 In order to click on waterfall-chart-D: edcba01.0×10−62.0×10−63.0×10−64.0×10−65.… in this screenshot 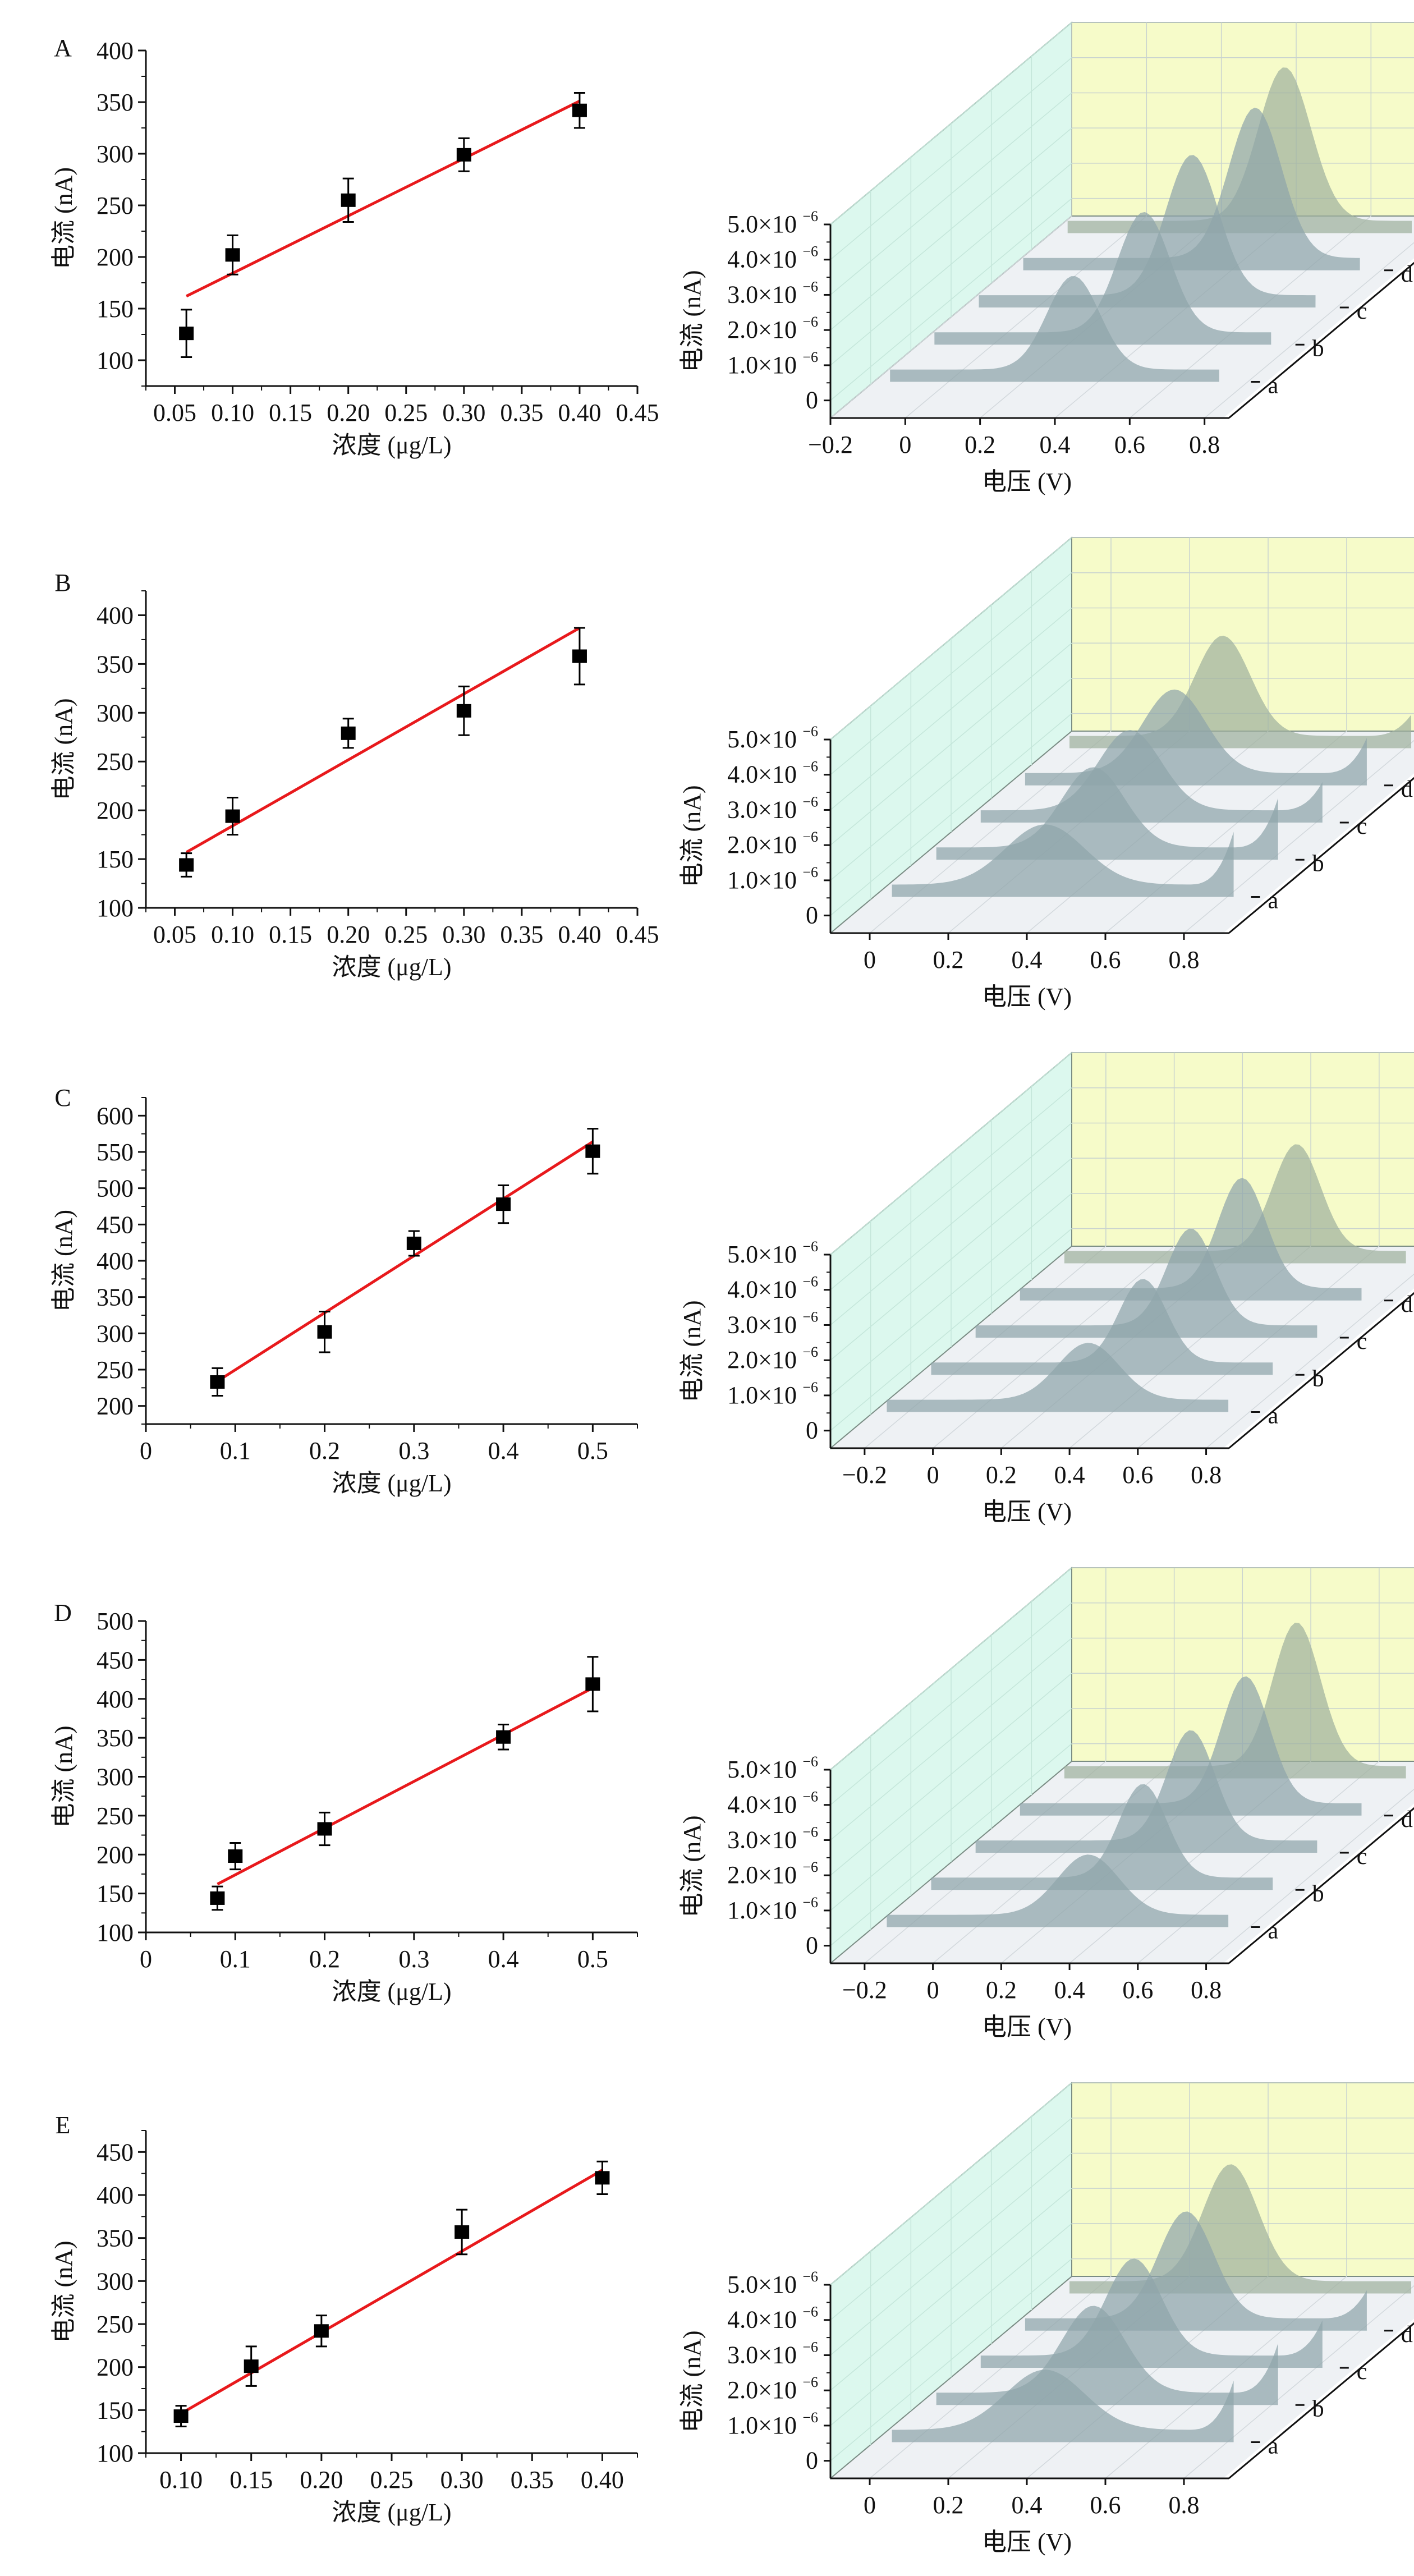, I will do `click(1043, 1802)`.